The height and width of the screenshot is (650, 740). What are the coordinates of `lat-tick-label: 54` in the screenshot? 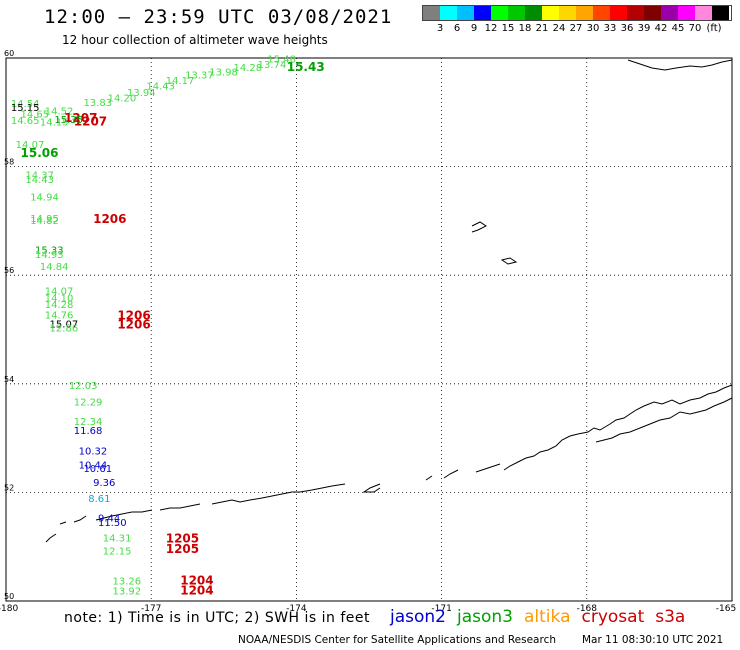 It's located at (9, 379).